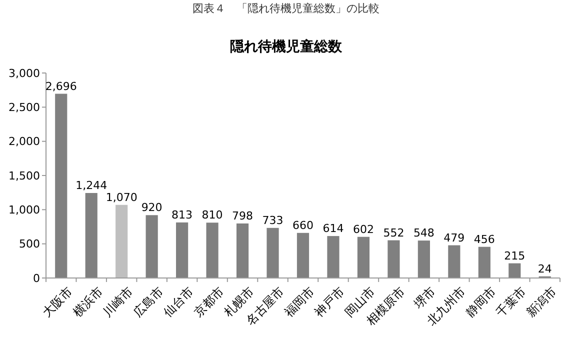 The height and width of the screenshot is (339, 572). What do you see at coordinates (541, 302) in the screenshot?
I see `x-tick-label: 新潟市` at bounding box center [541, 302].